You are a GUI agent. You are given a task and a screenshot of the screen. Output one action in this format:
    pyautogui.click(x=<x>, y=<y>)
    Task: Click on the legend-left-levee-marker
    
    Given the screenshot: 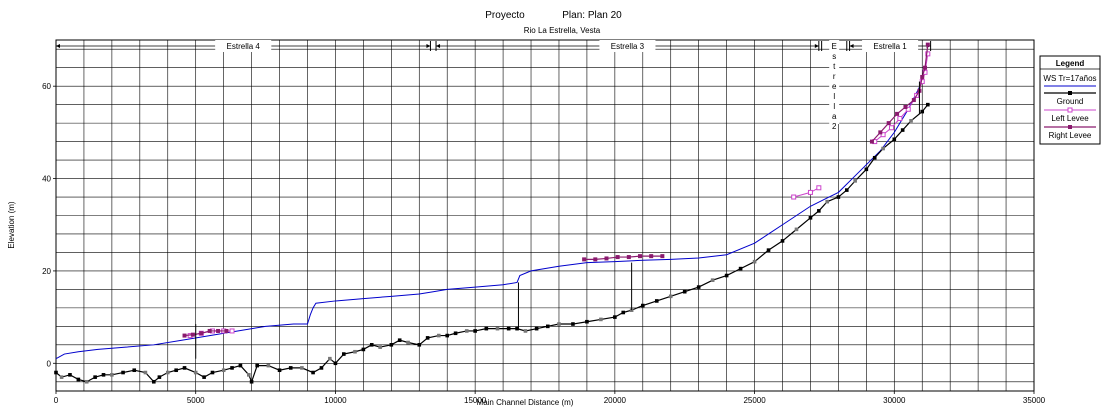 What is the action you would take?
    pyautogui.click(x=1070, y=110)
    